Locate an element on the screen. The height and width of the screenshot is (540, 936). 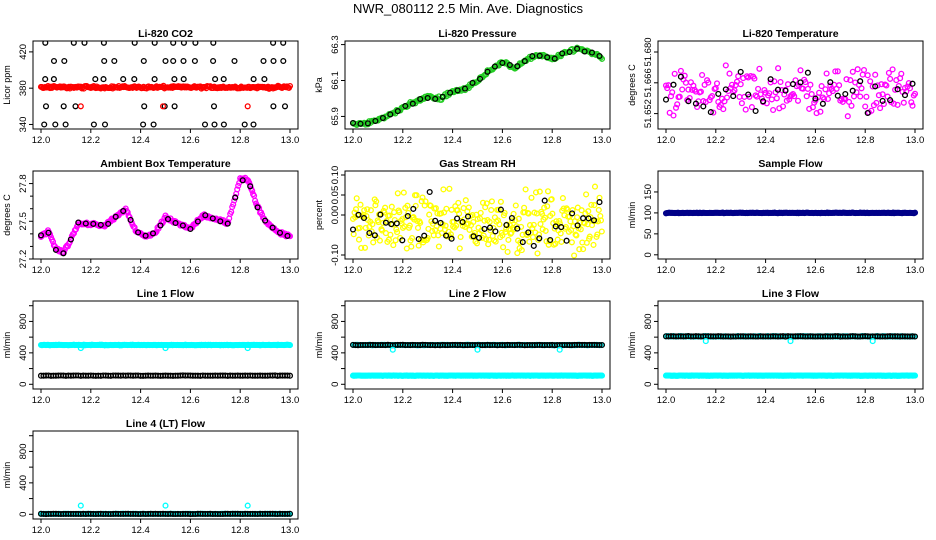
y-axis-label: kPa is located at coordinates (319, 85).